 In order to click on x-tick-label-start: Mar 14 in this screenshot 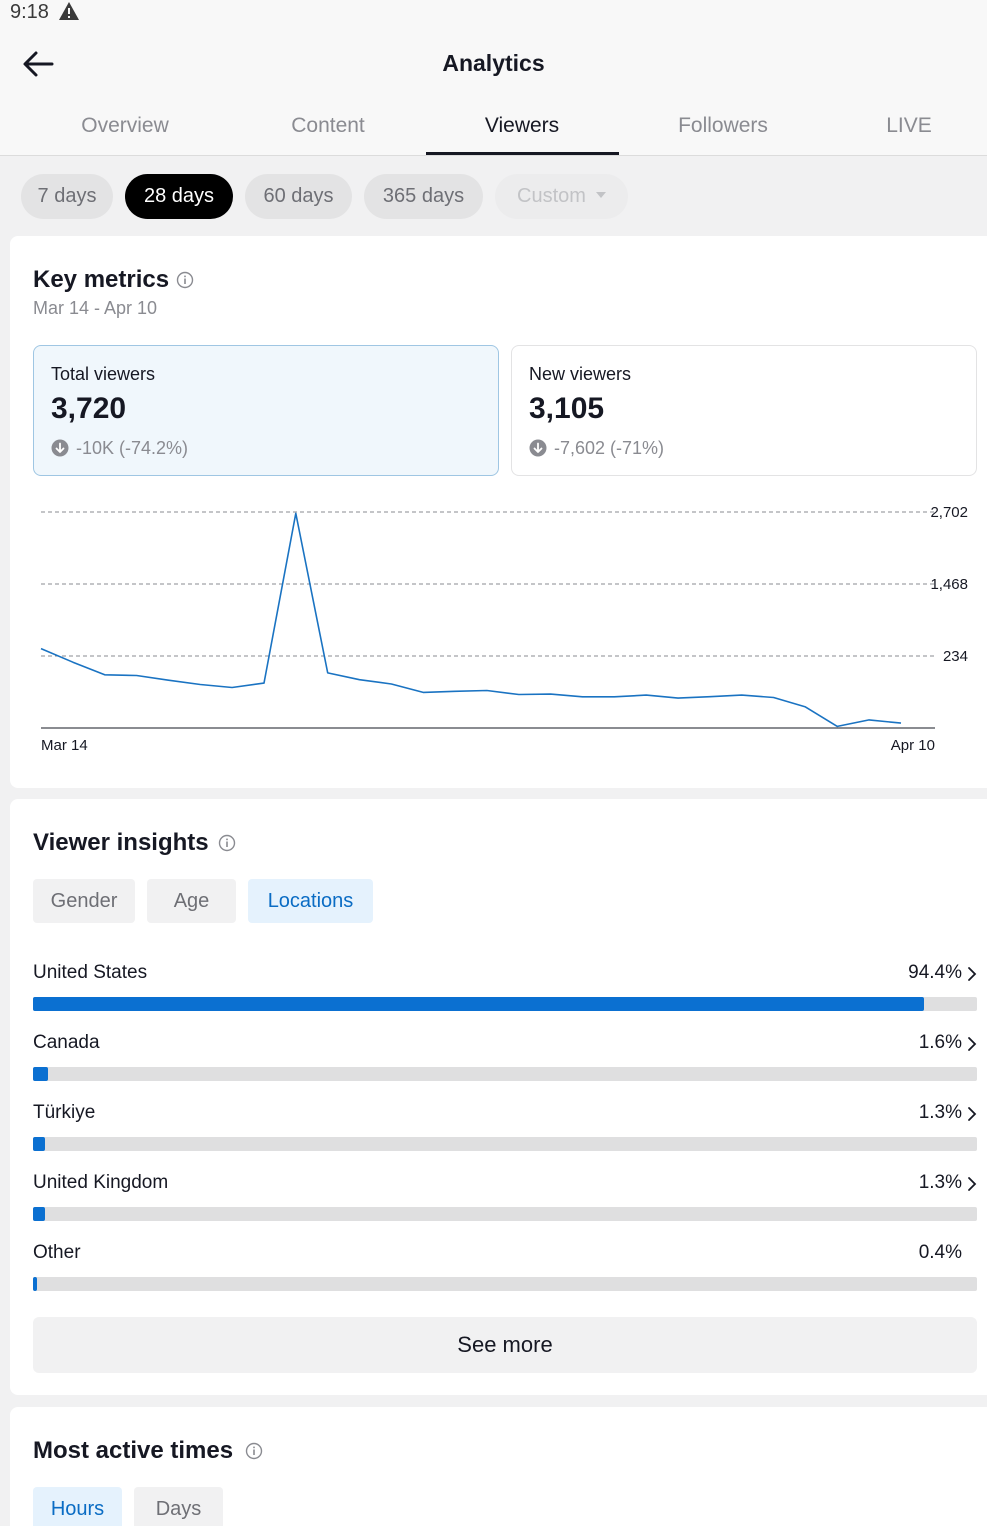, I will do `click(64, 745)`.